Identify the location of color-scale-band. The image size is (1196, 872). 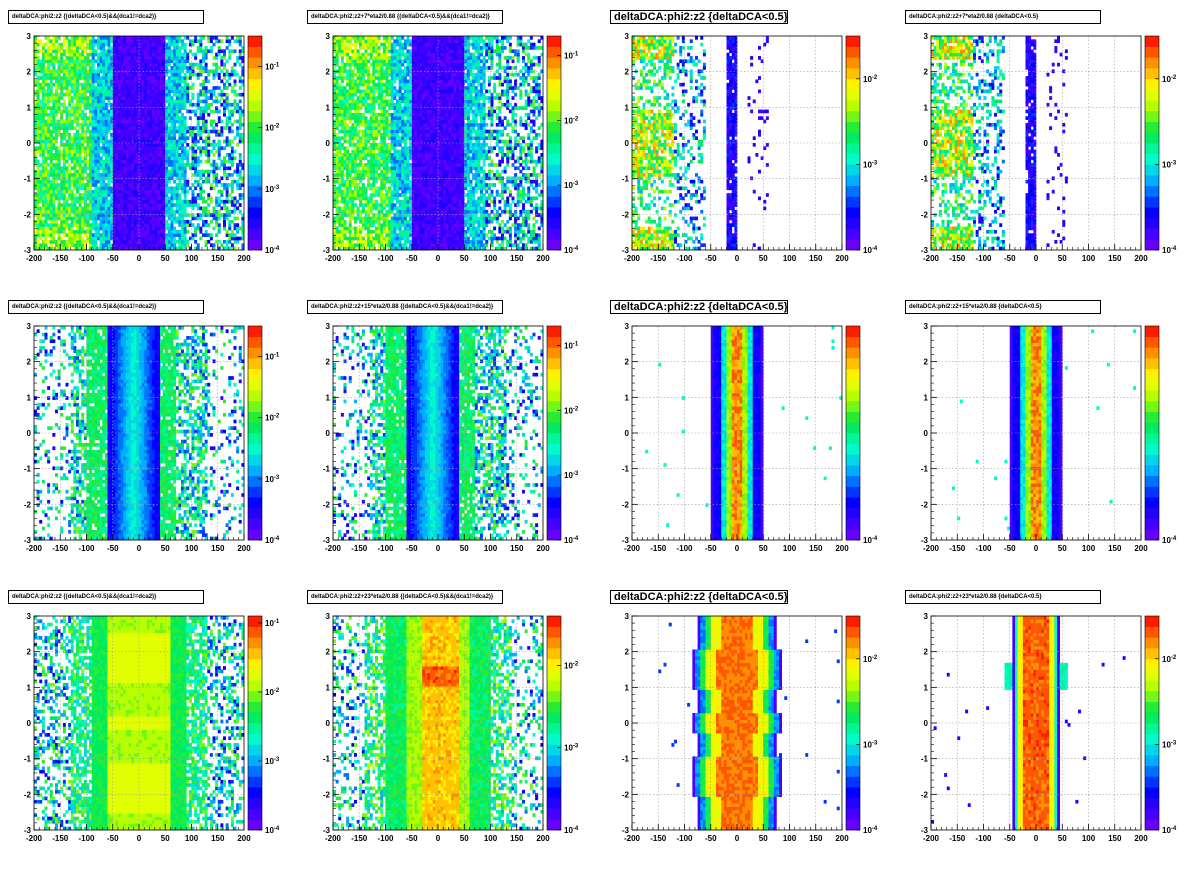
(255, 202).